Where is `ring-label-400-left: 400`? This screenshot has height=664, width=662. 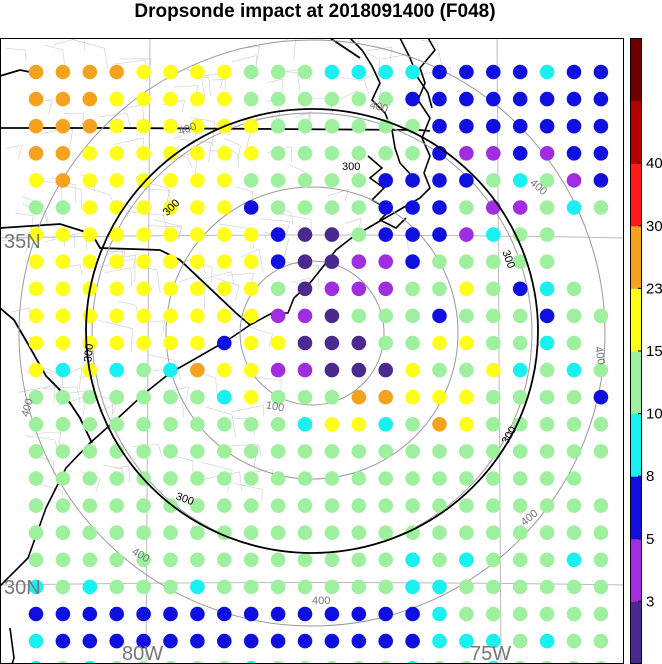 ring-label-400-left: 400 is located at coordinates (28, 407).